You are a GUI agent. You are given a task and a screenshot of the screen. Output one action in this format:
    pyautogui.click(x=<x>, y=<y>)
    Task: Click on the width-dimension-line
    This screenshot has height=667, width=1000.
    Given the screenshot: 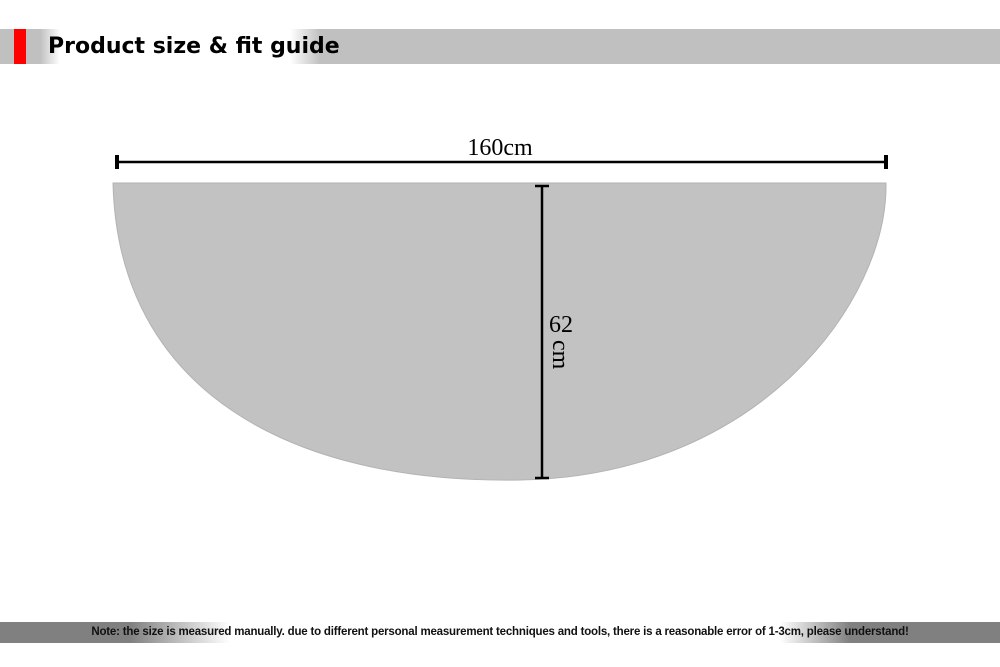 What is the action you would take?
    pyautogui.click(x=501, y=162)
    